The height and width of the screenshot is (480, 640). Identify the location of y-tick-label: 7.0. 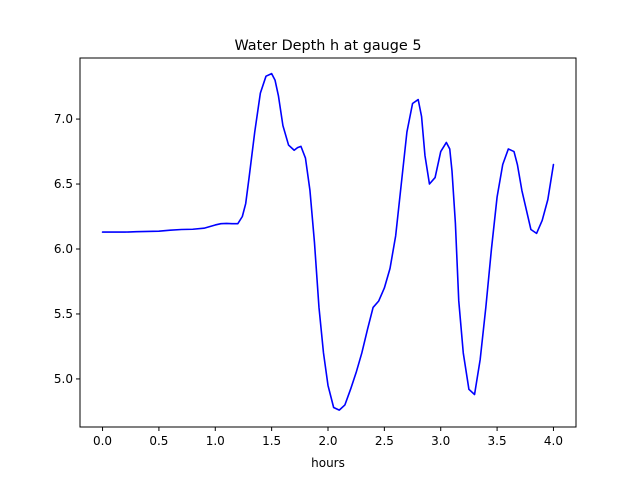
(63, 119).